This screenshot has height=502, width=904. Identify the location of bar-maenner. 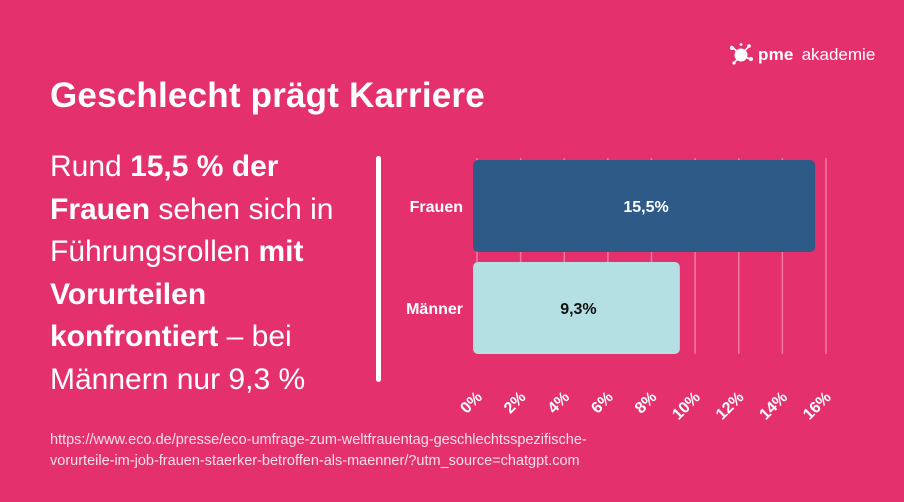
(576, 308).